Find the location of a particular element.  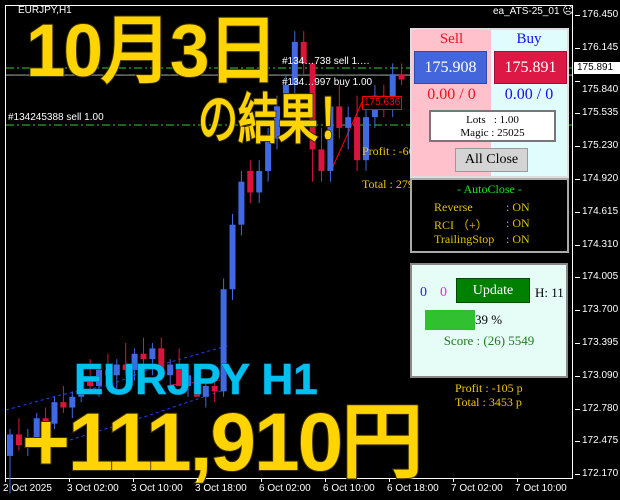

total-lower: Total : 3453 p is located at coordinates (488, 402).